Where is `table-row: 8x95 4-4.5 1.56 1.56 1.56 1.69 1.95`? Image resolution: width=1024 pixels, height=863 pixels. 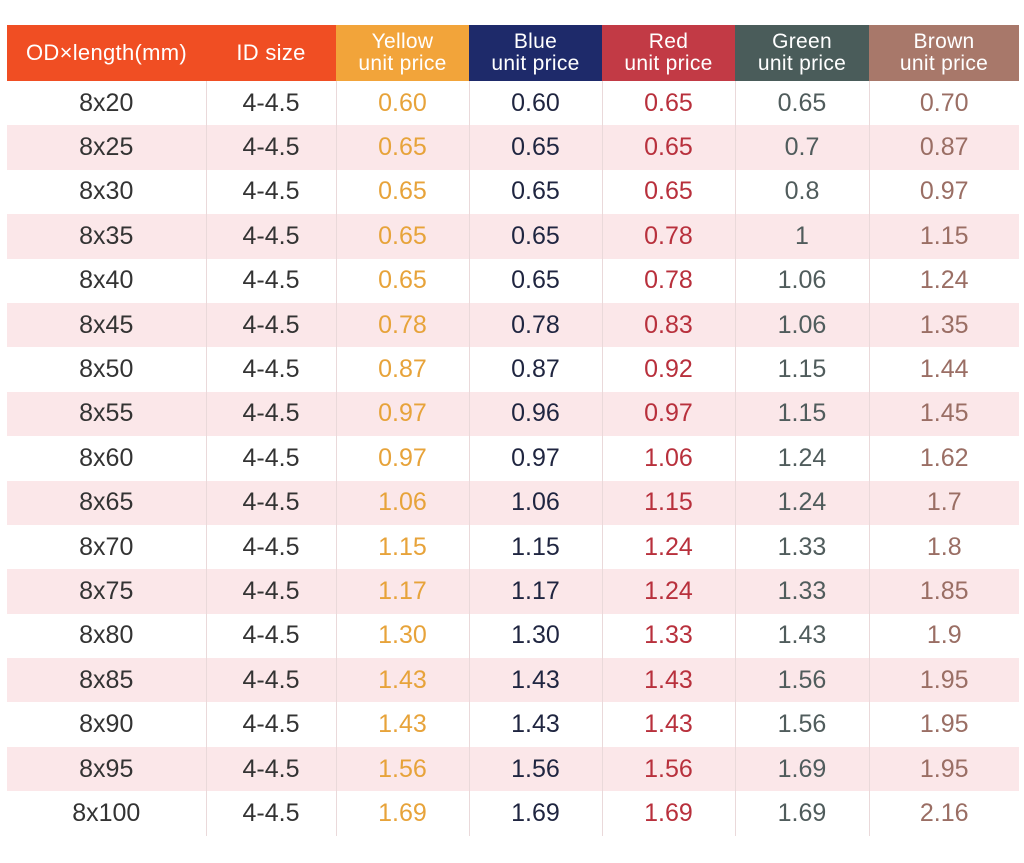 table-row: 8x95 4-4.5 1.56 1.56 1.56 1.69 1.95 is located at coordinates (513, 769).